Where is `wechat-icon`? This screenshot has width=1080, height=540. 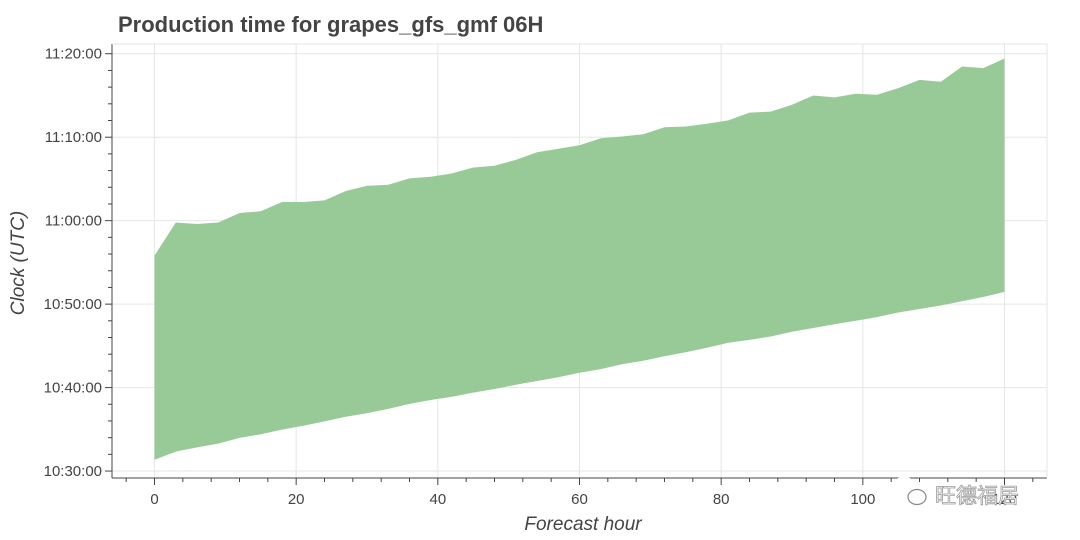 wechat-icon is located at coordinates (909, 491).